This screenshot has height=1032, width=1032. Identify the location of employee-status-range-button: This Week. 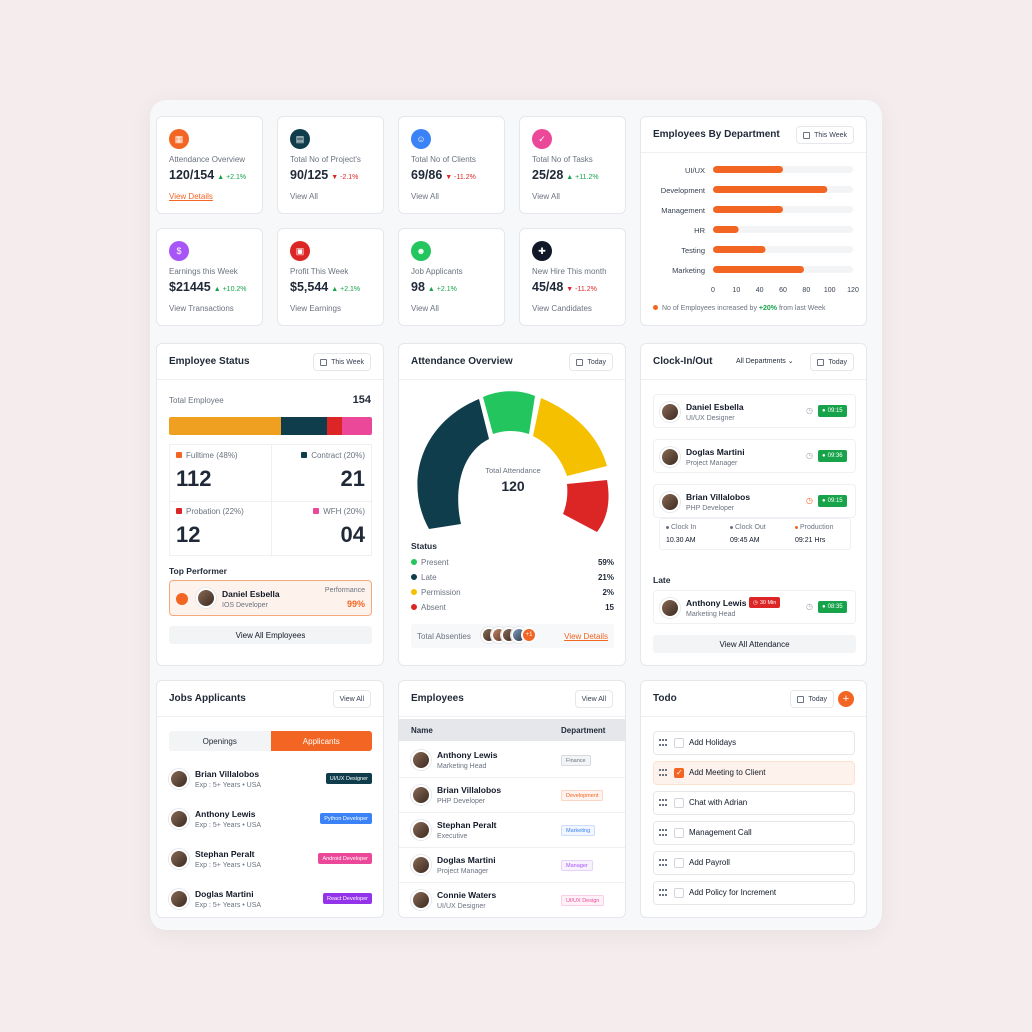
(342, 362).